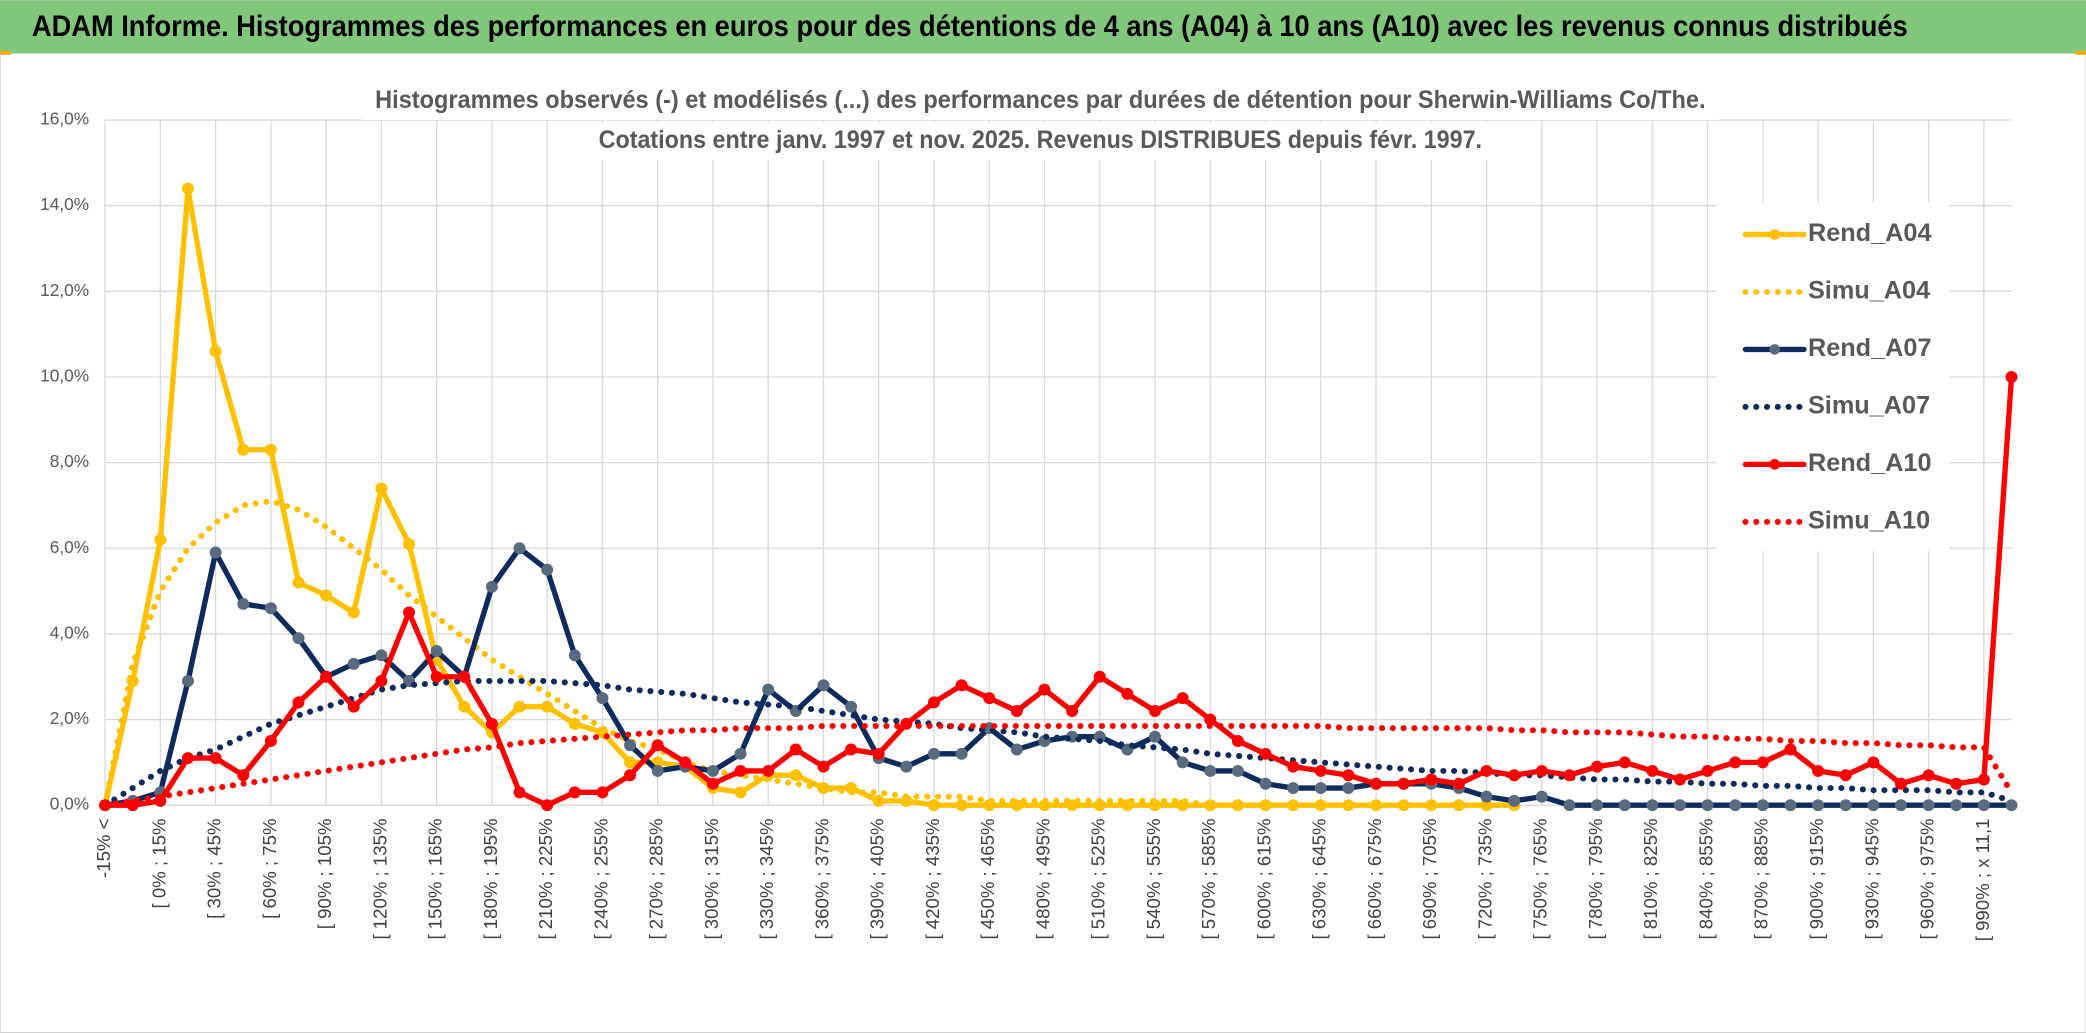 Image resolution: width=2086 pixels, height=1033 pixels. I want to click on x-tick-label: [ 600% ; 615%, so click(1263, 878).